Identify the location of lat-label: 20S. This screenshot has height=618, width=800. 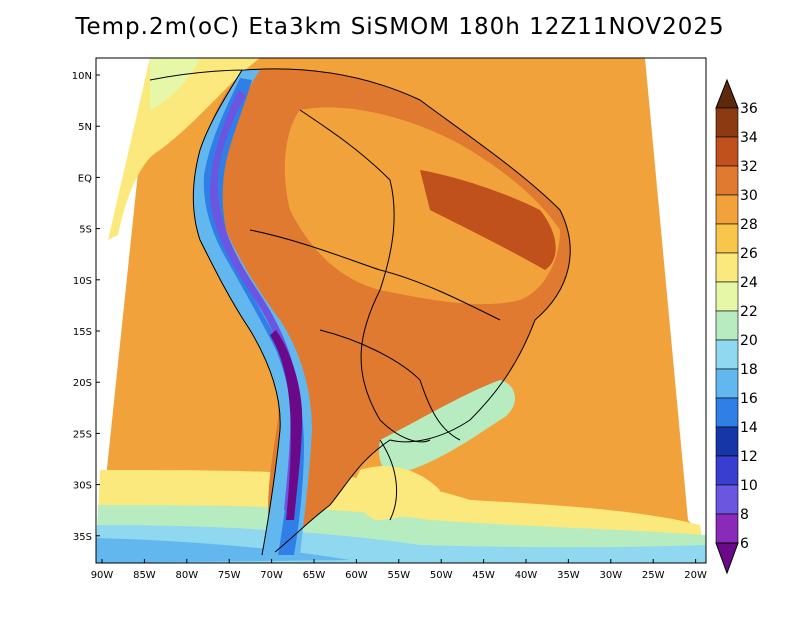
(82, 383).